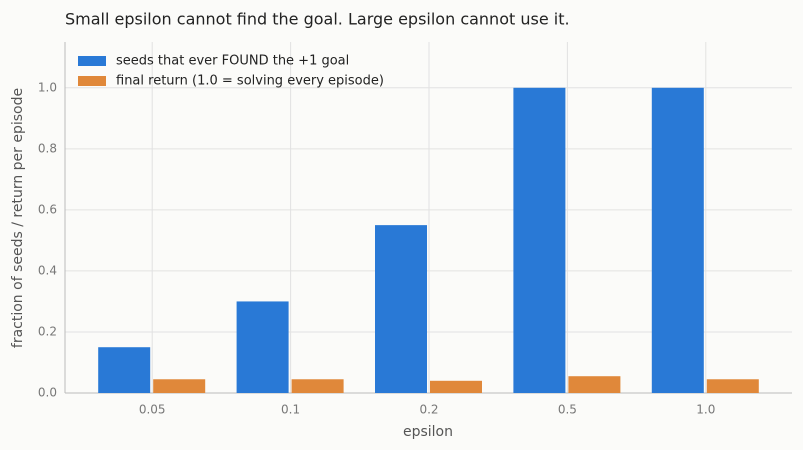  I want to click on y-axis-label: fraction of seeds / return per episode, so click(18, 218).